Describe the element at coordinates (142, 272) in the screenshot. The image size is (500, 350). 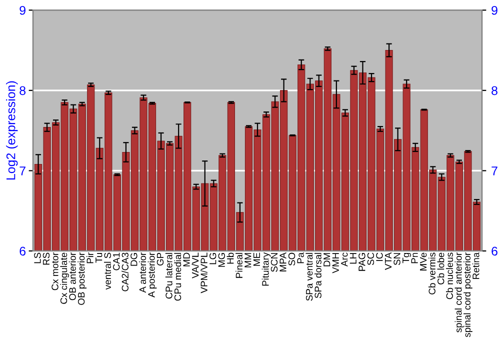
I see `x-tick-label: A anterior` at that location.